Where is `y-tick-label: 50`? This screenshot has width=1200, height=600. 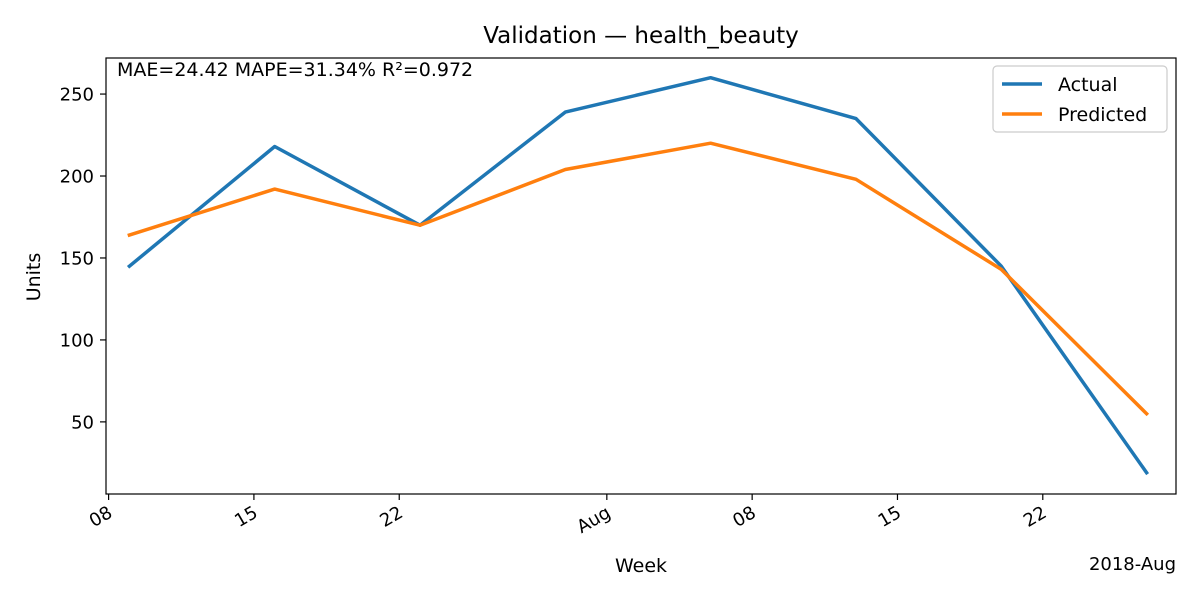
y-tick-label: 50 is located at coordinates (82, 422).